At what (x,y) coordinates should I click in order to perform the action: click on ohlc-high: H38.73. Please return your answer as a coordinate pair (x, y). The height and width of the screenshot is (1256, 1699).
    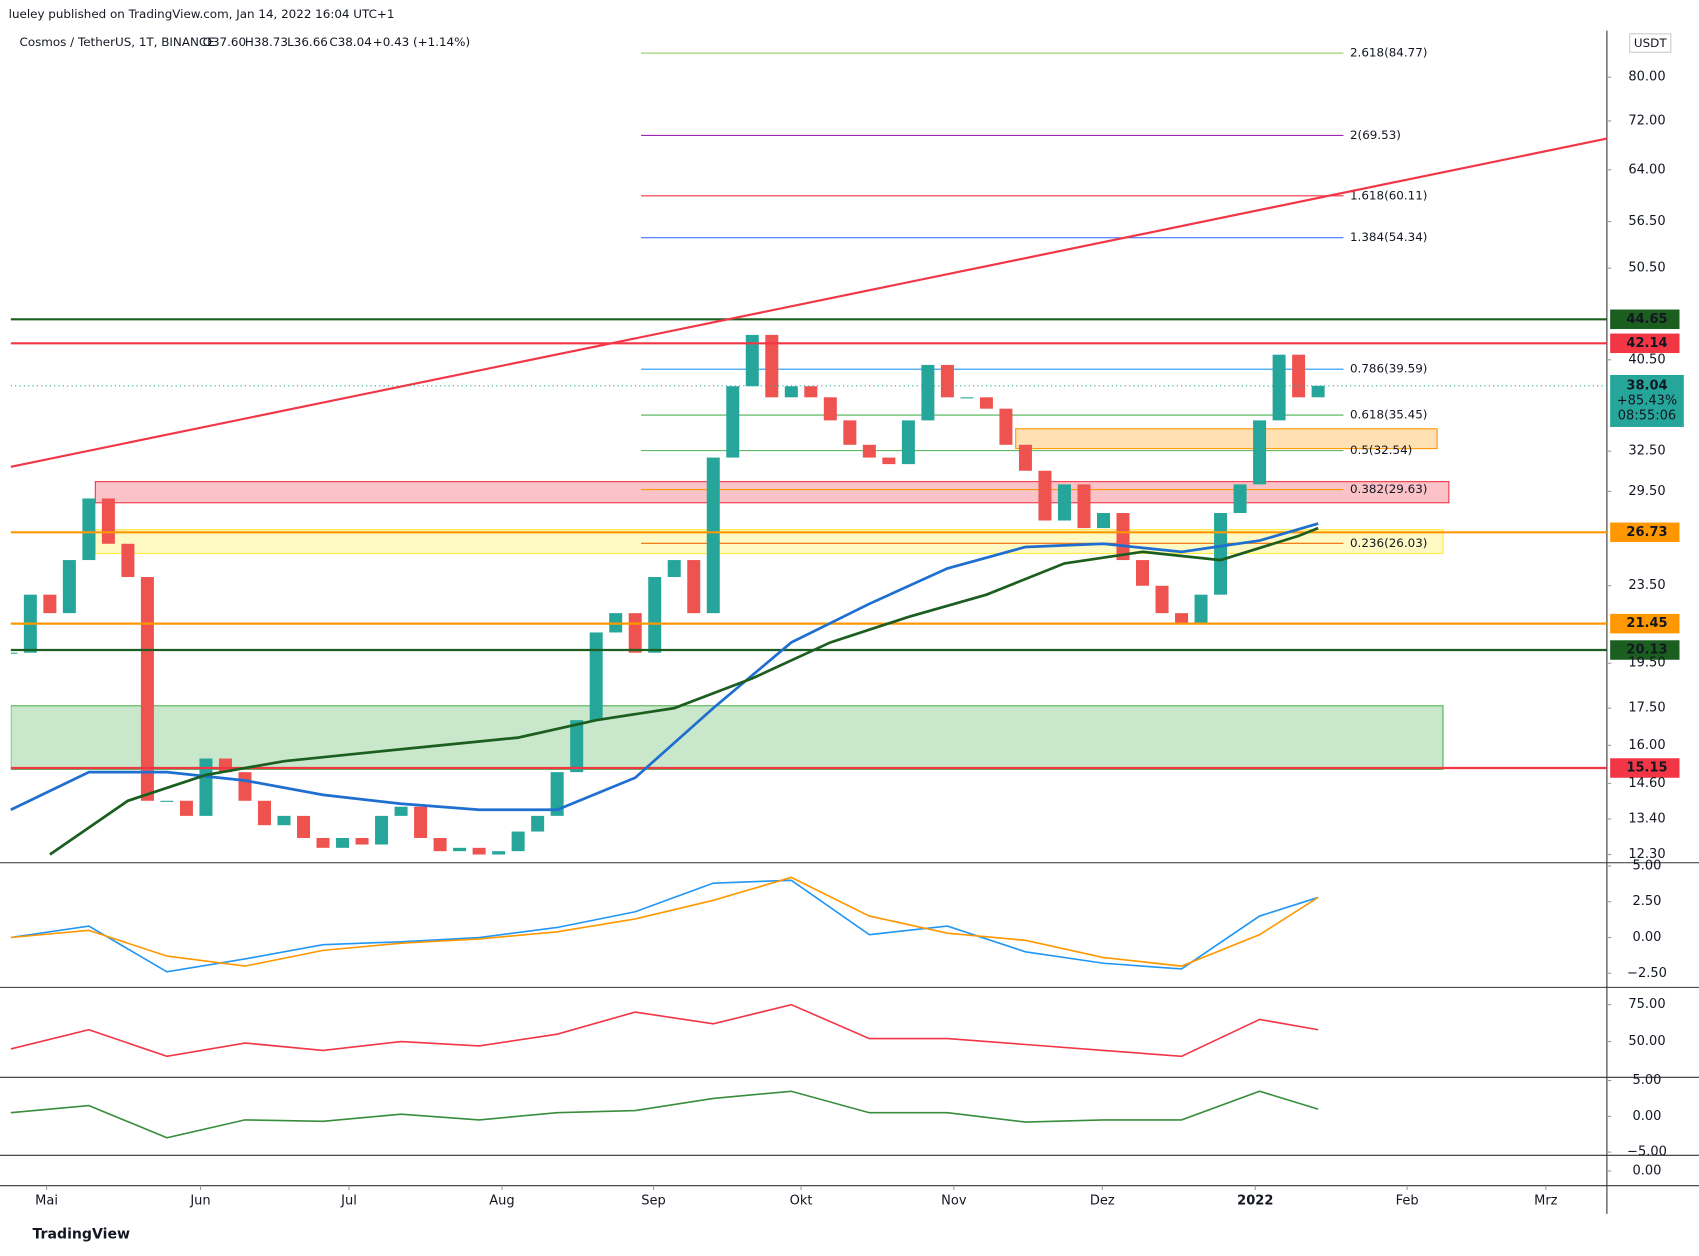
    Looking at the image, I should click on (266, 42).